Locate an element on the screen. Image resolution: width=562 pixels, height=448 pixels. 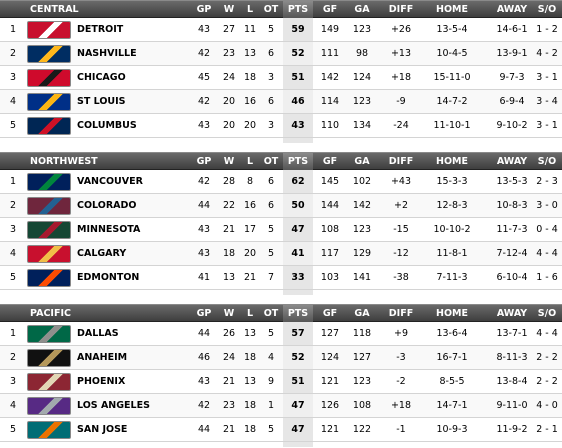
stat-diff: +9 is located at coordinates (400, 333).